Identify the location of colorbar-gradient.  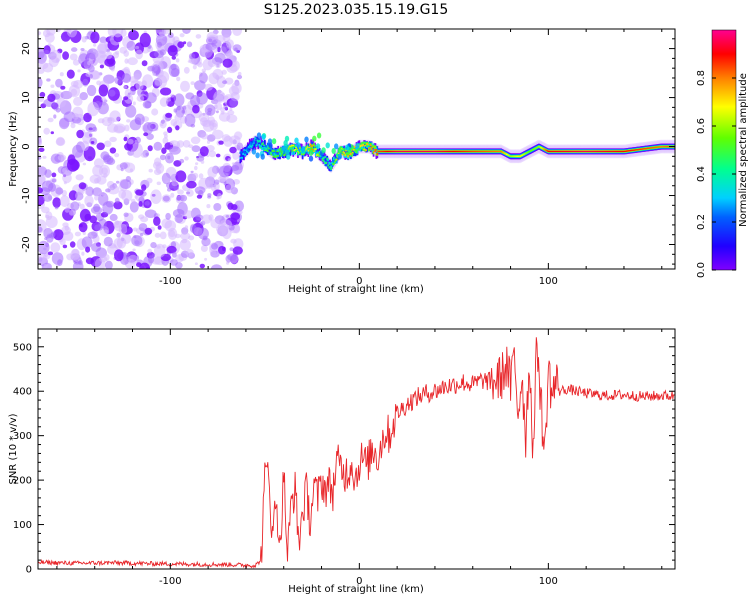
(724, 150).